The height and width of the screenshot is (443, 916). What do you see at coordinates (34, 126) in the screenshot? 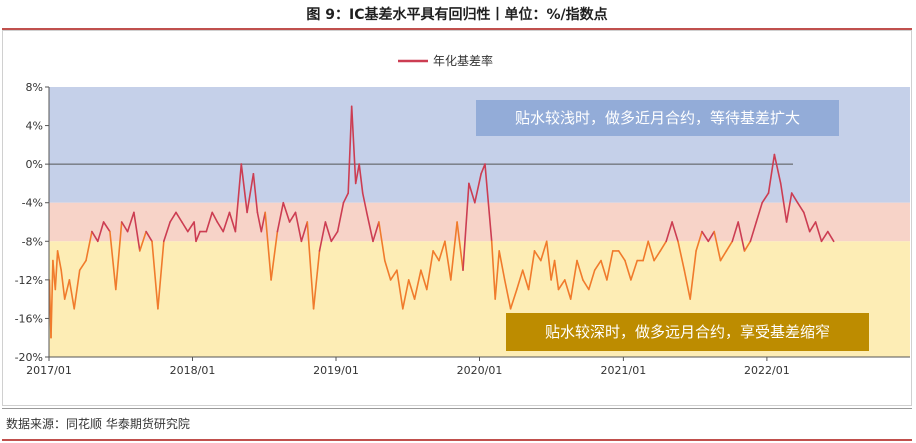
I see `y-tick-label: 4%` at bounding box center [34, 126].